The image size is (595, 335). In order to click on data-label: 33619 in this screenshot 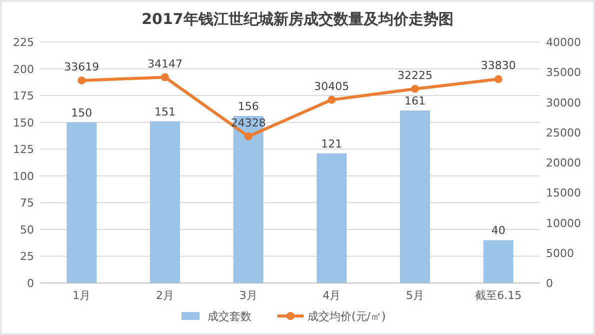, I will do `click(82, 67)`.